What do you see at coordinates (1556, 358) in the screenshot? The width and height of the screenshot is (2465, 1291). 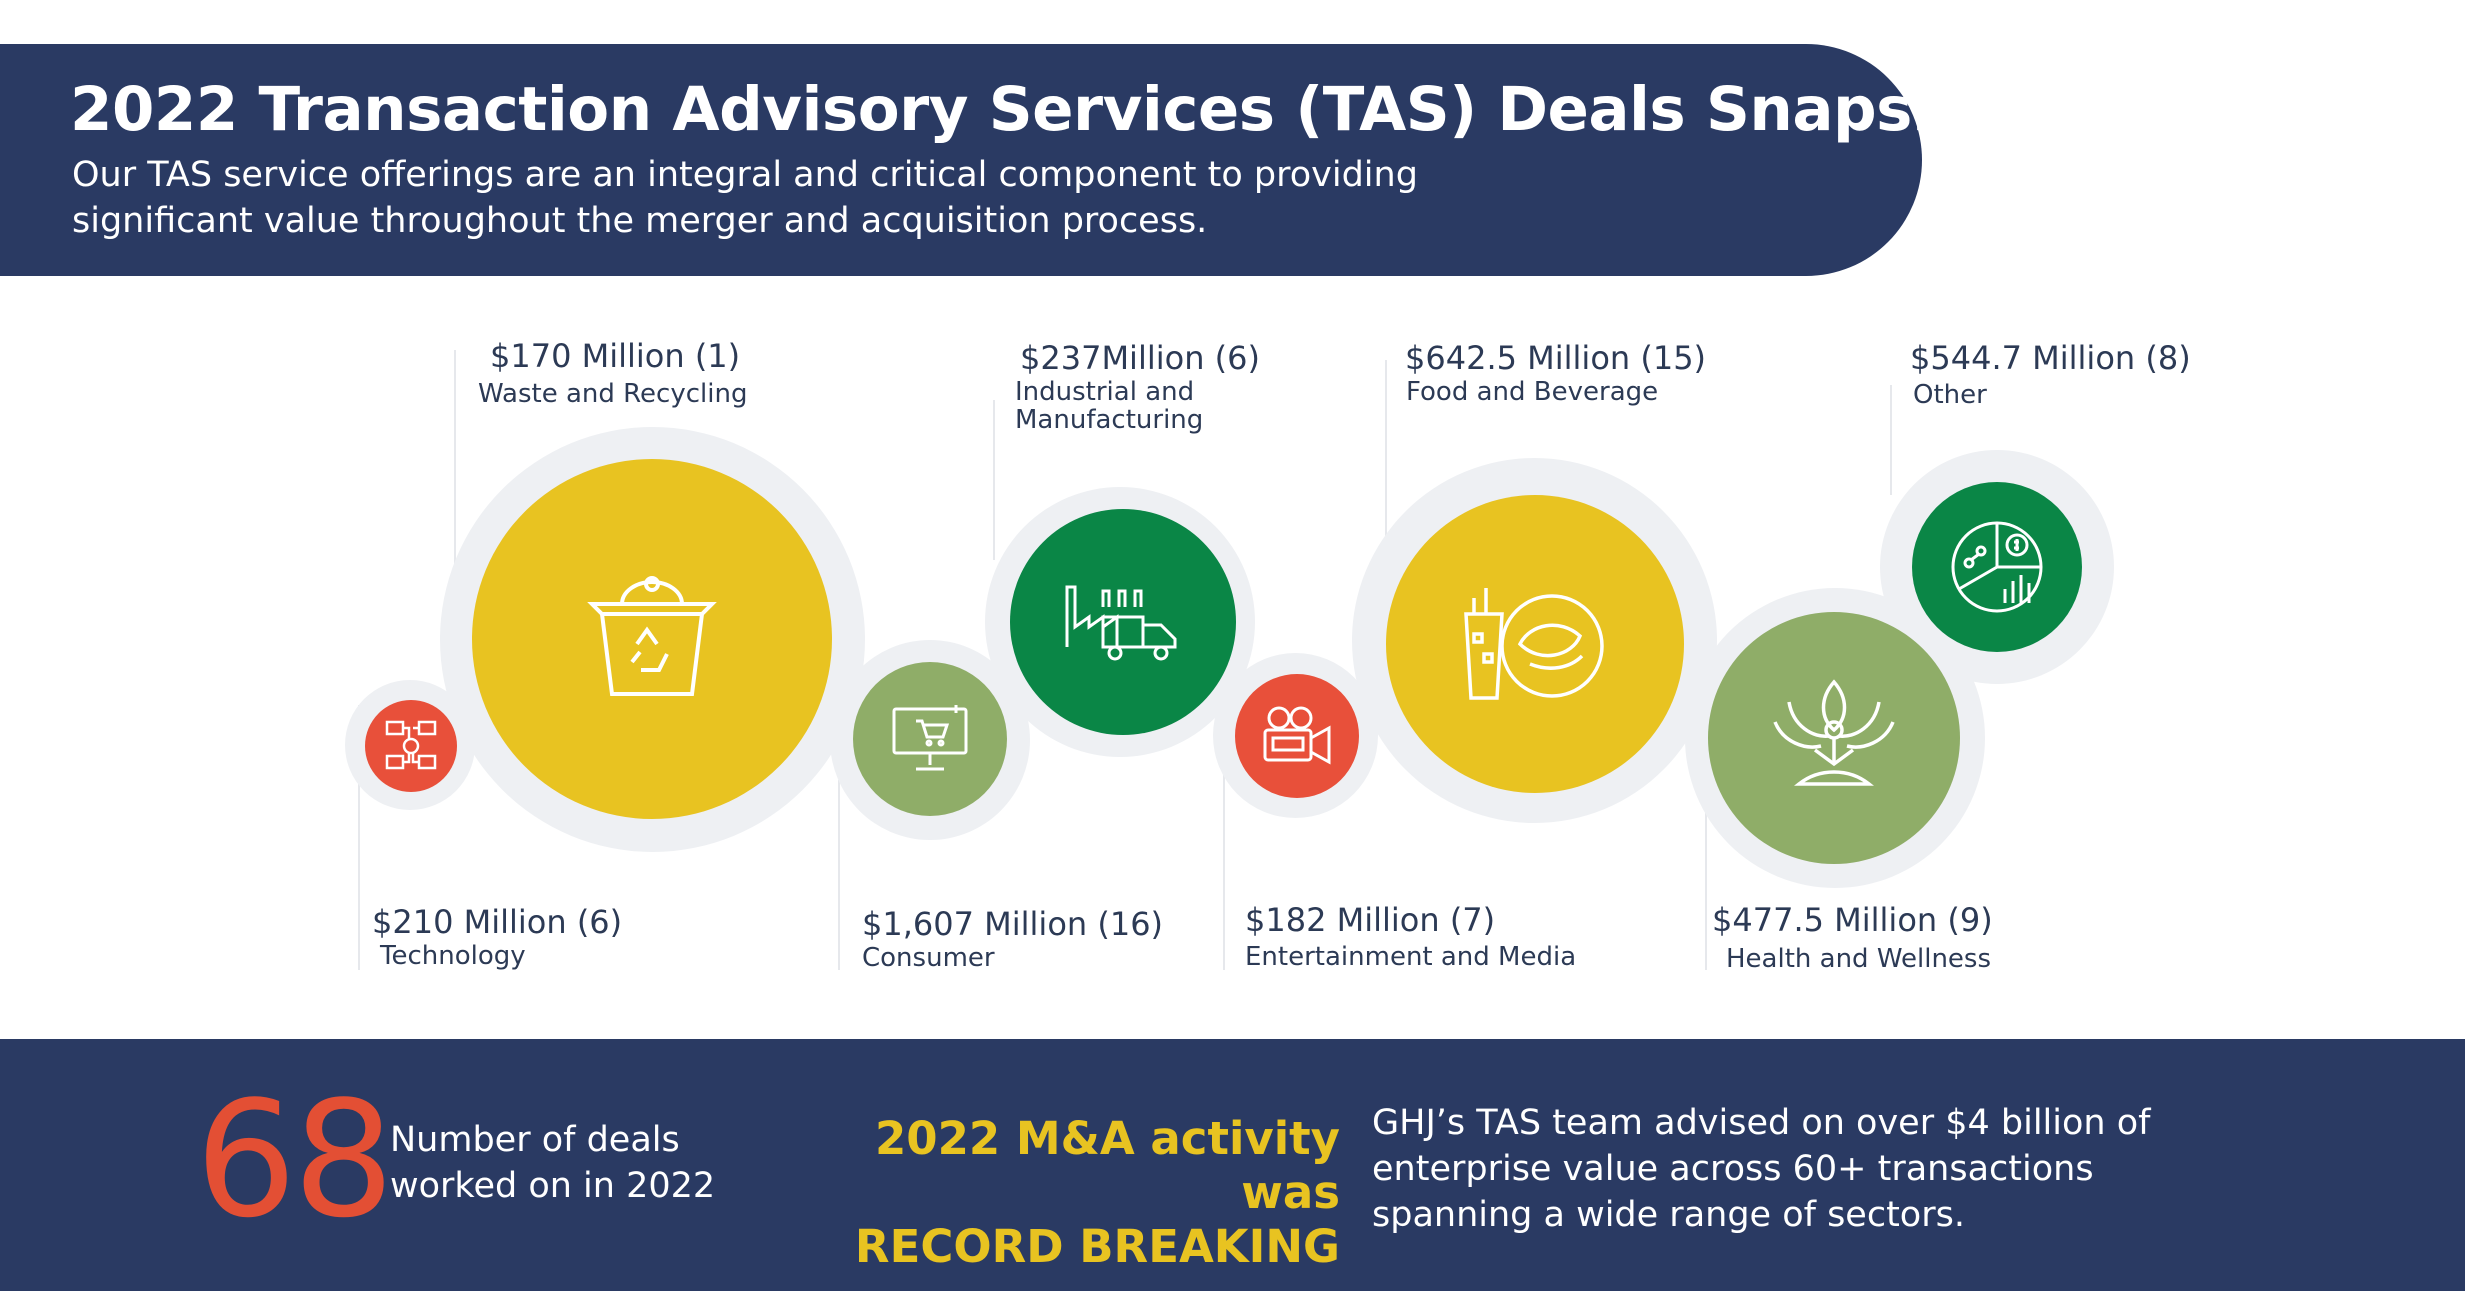 I see `sector-value-food-and-beverage: $642.5 Million (15)` at bounding box center [1556, 358].